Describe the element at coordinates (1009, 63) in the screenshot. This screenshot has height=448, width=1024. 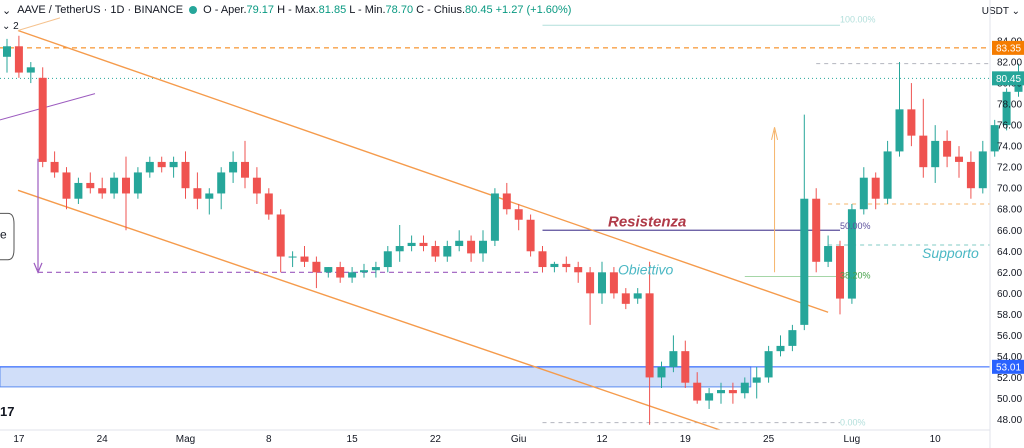
I see `y-tick-label: 82.00` at that location.